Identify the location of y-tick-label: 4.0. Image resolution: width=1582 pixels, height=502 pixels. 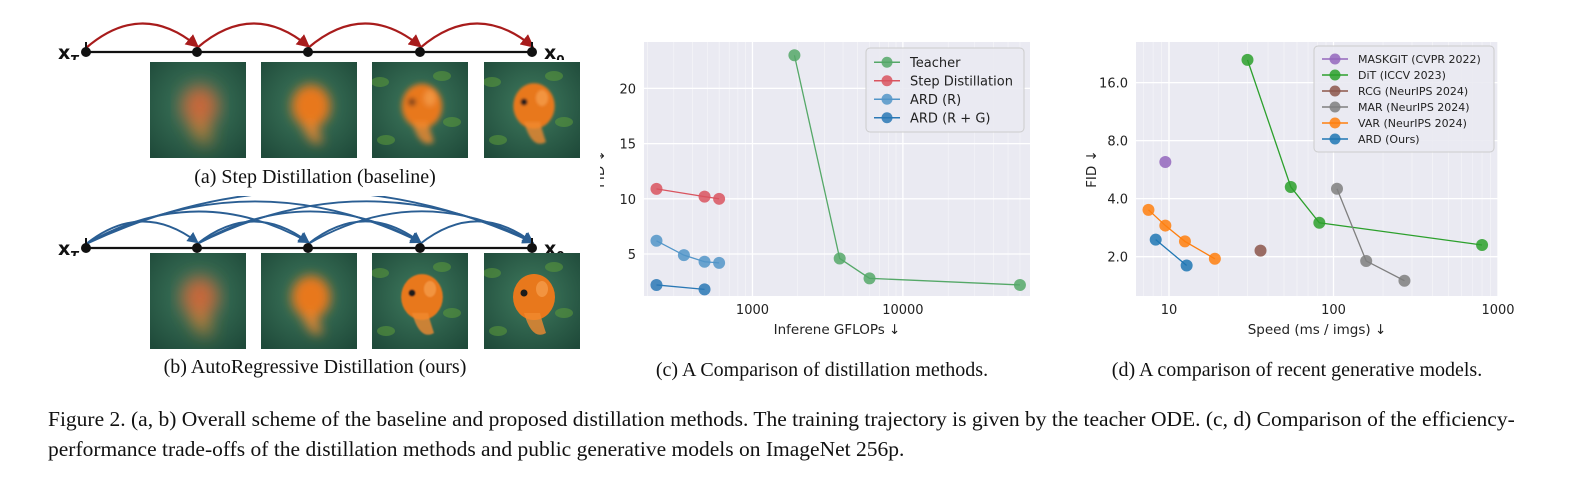
(1117, 200).